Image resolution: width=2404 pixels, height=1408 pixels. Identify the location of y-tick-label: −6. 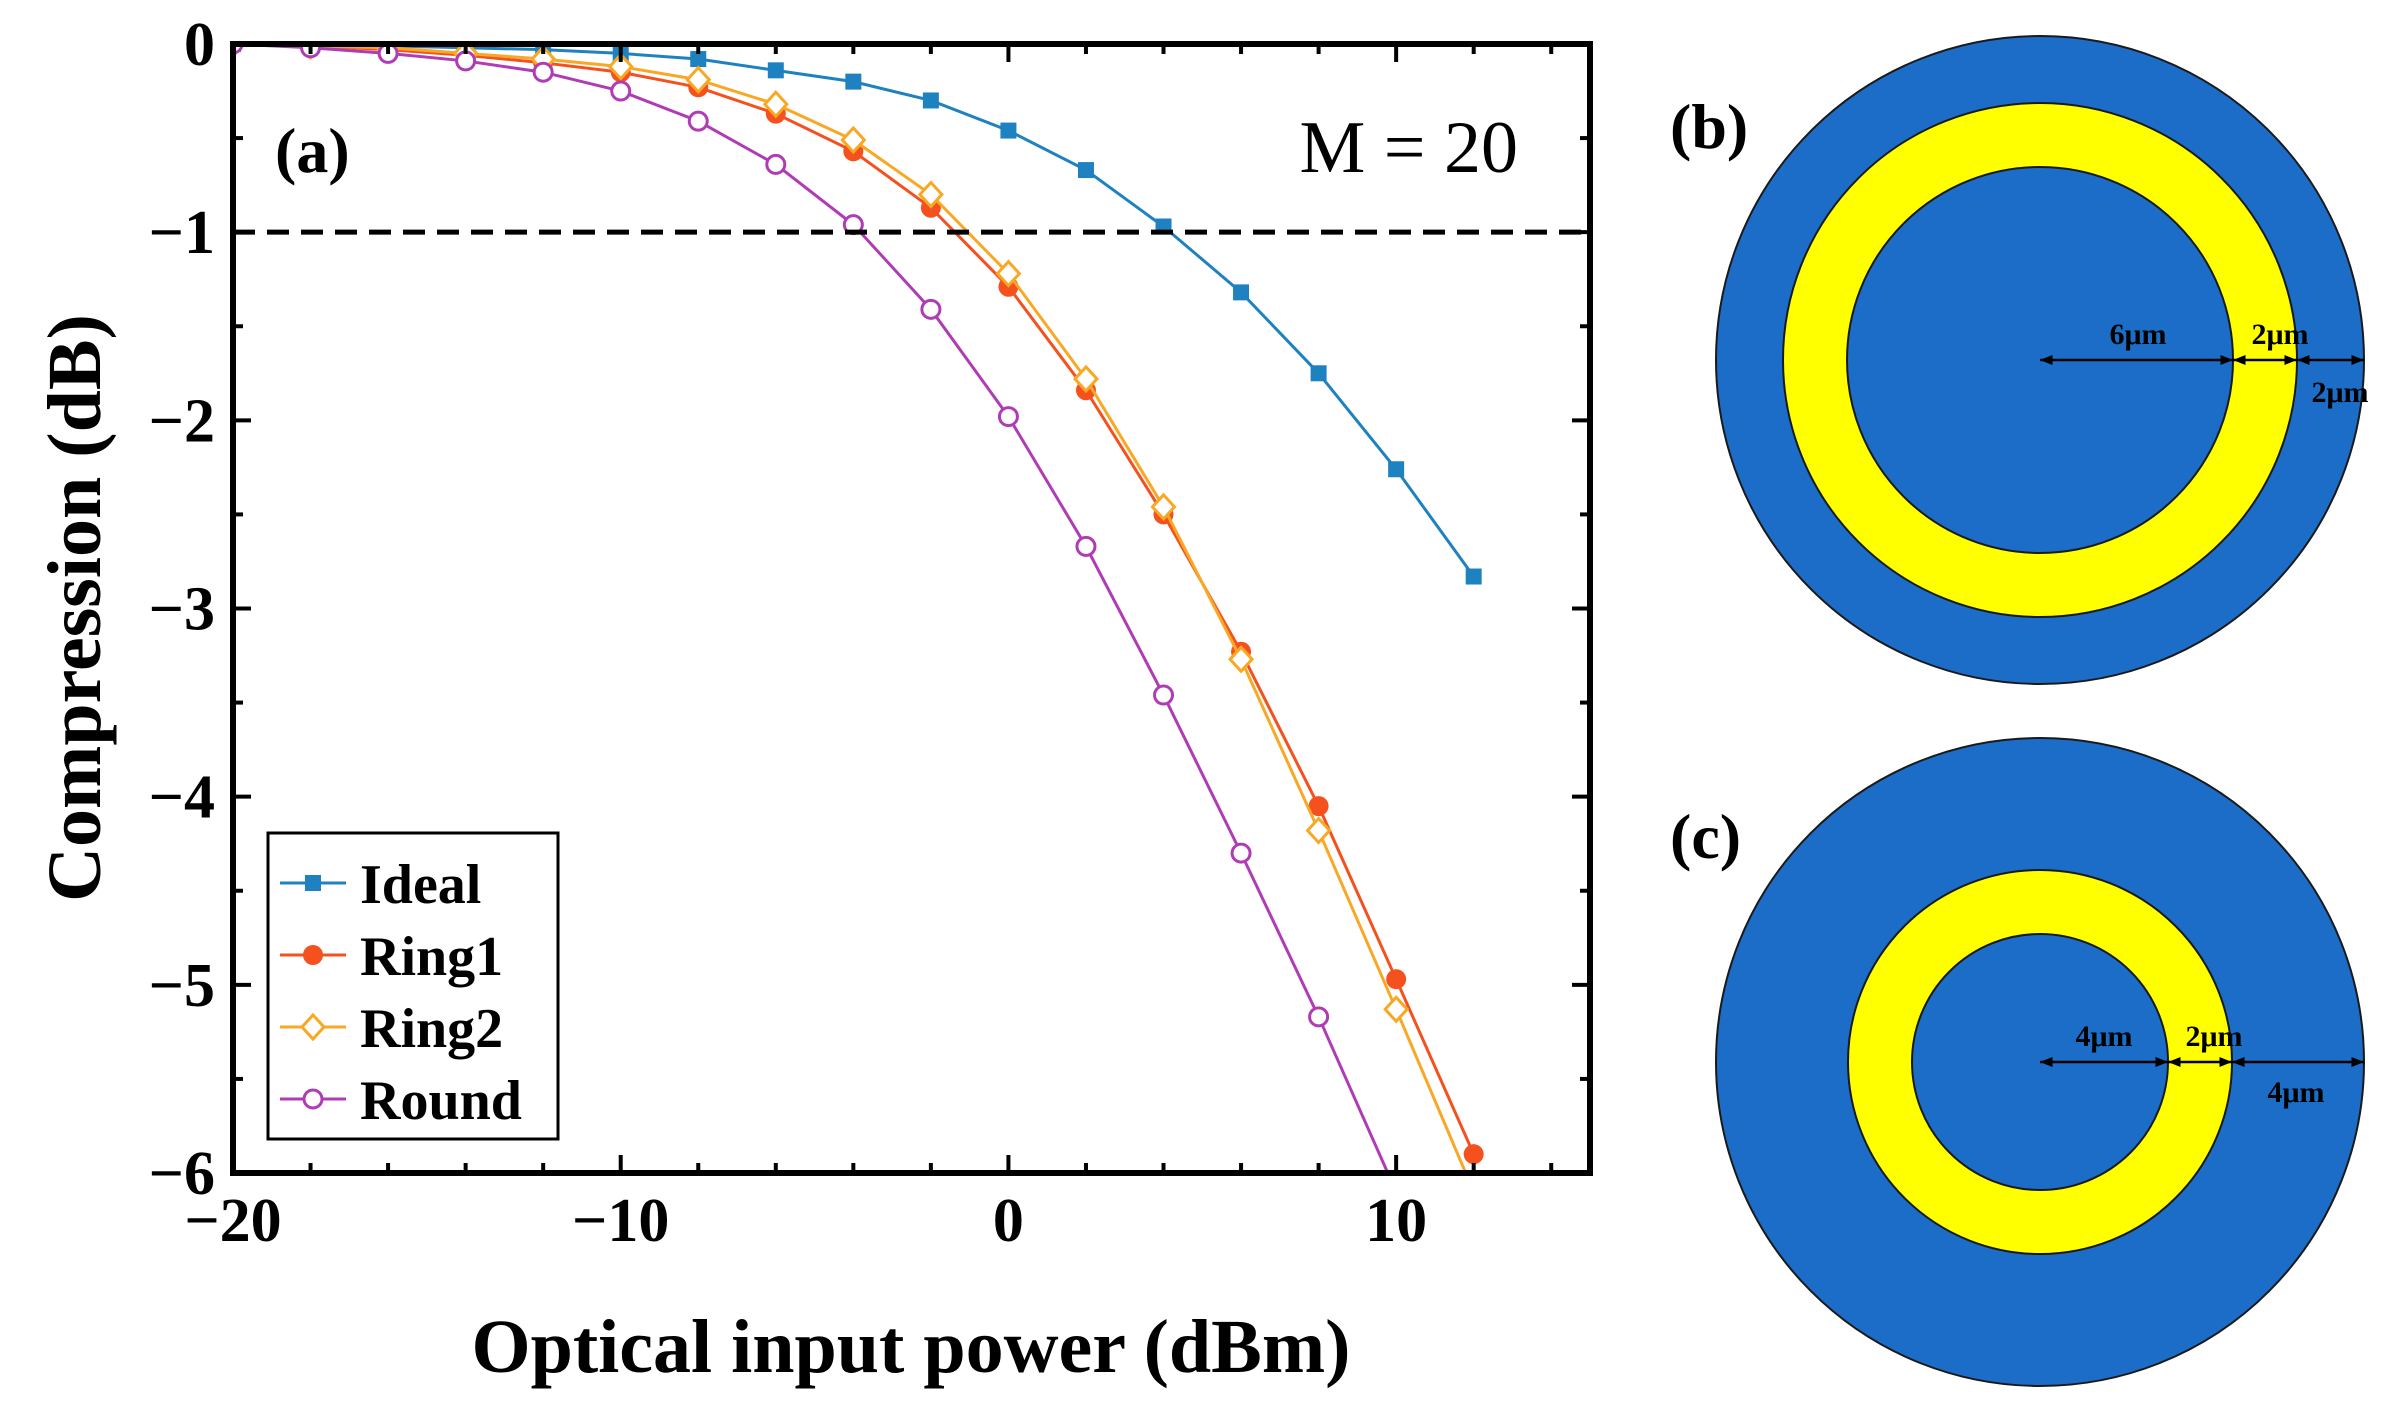
(182, 1174).